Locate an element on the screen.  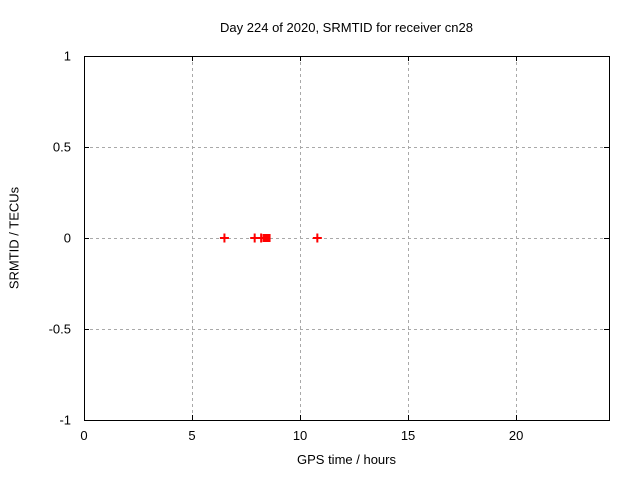
x-tick-label: 15 is located at coordinates (408, 435).